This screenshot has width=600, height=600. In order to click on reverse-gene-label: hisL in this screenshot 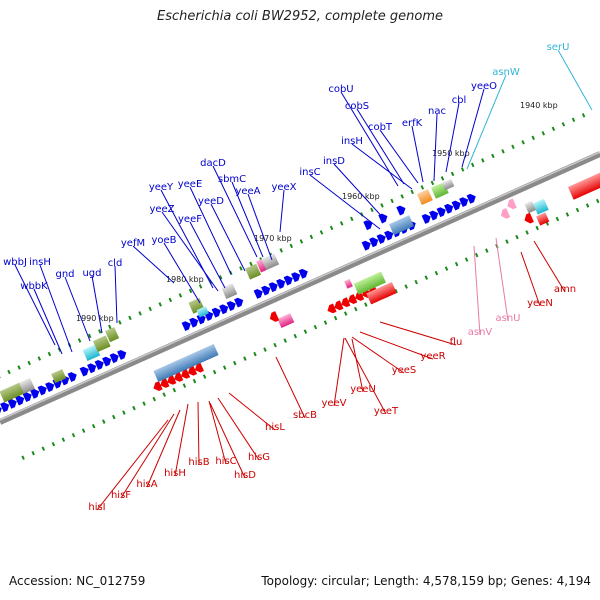, I will do `click(275, 427)`.